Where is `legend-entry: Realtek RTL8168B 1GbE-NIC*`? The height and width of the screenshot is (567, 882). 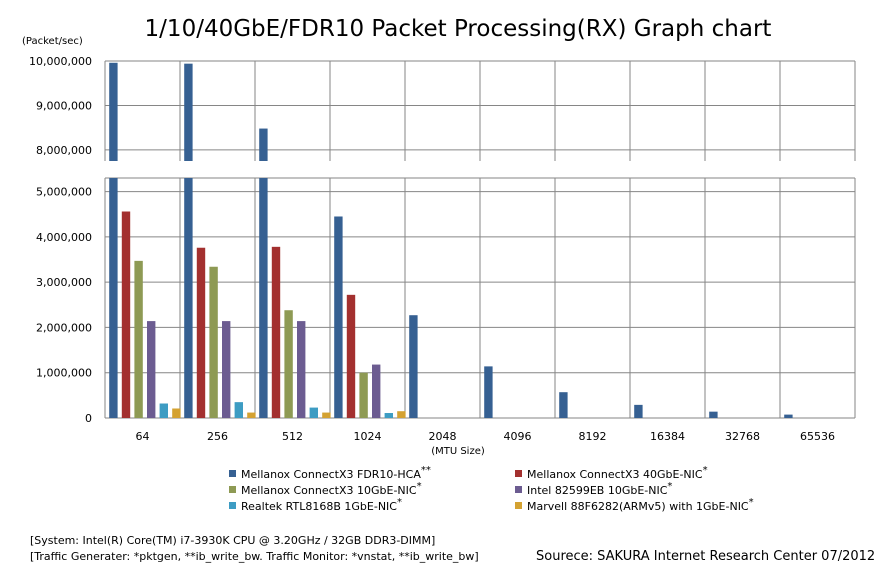
legend-entry: Realtek RTL8168B 1GbE-NIC* is located at coordinates (321, 505).